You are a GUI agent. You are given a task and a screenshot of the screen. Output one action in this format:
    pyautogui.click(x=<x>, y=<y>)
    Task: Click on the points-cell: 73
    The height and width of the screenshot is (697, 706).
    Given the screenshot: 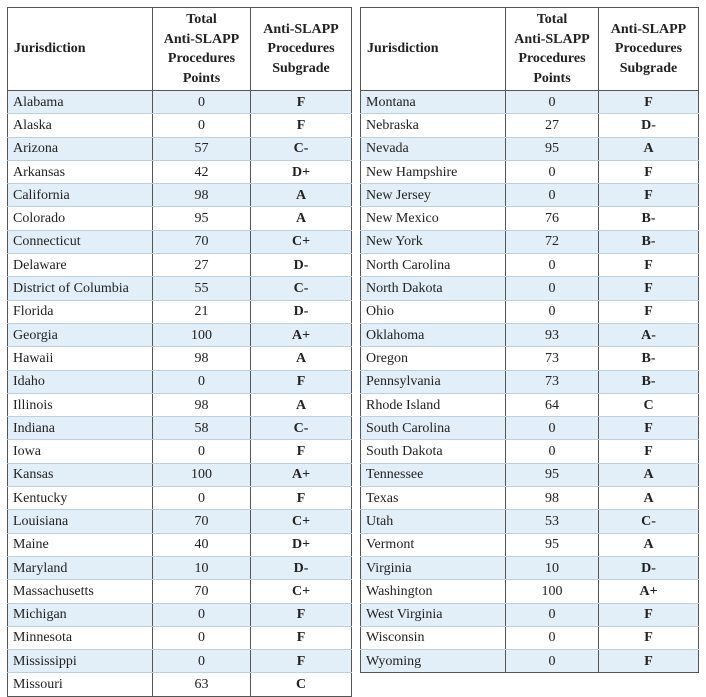 What is the action you would take?
    pyautogui.click(x=552, y=358)
    